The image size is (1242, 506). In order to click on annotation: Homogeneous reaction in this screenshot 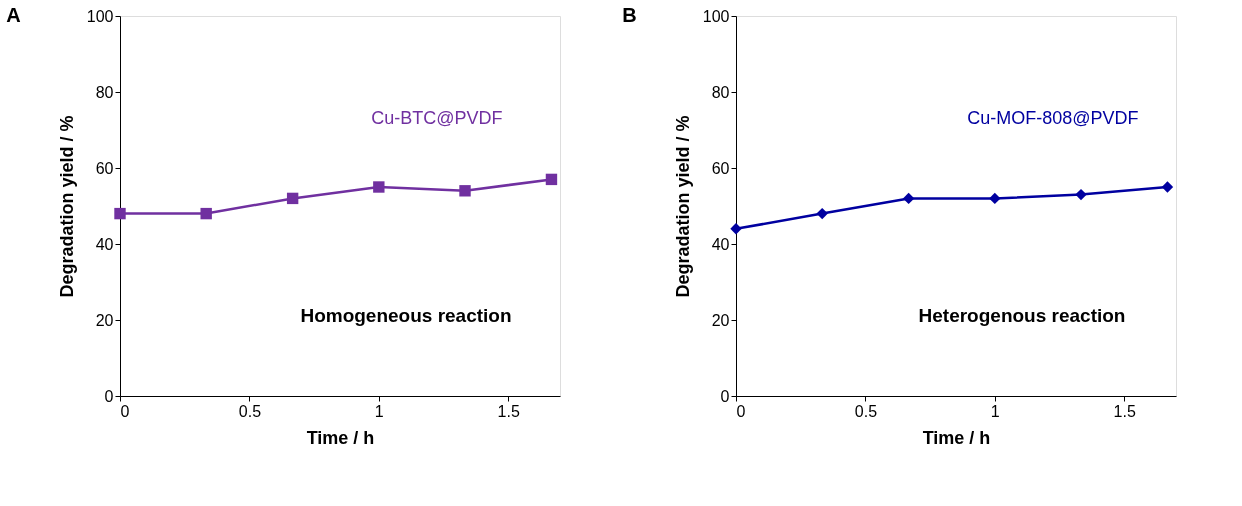, I will do `click(406, 316)`.